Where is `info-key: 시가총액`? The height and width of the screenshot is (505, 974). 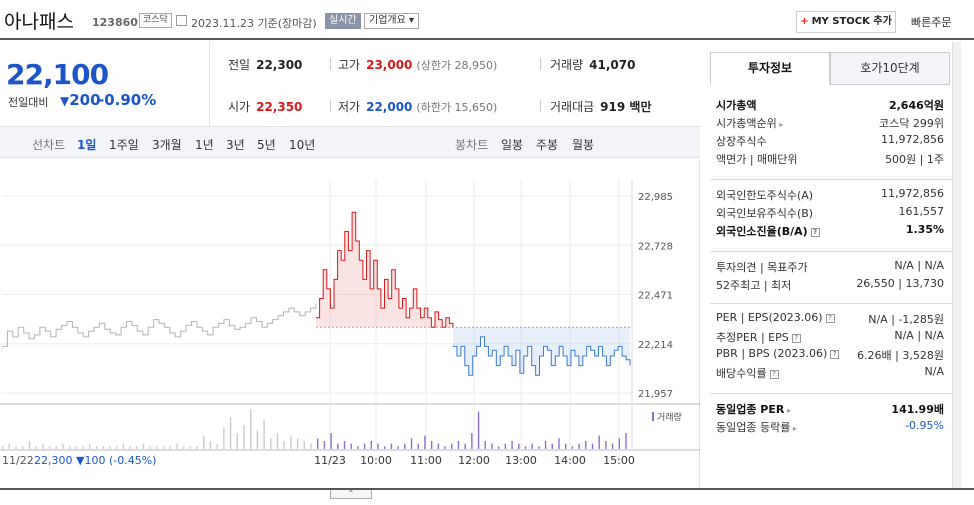
info-key: 시가총액 is located at coordinates (736, 105).